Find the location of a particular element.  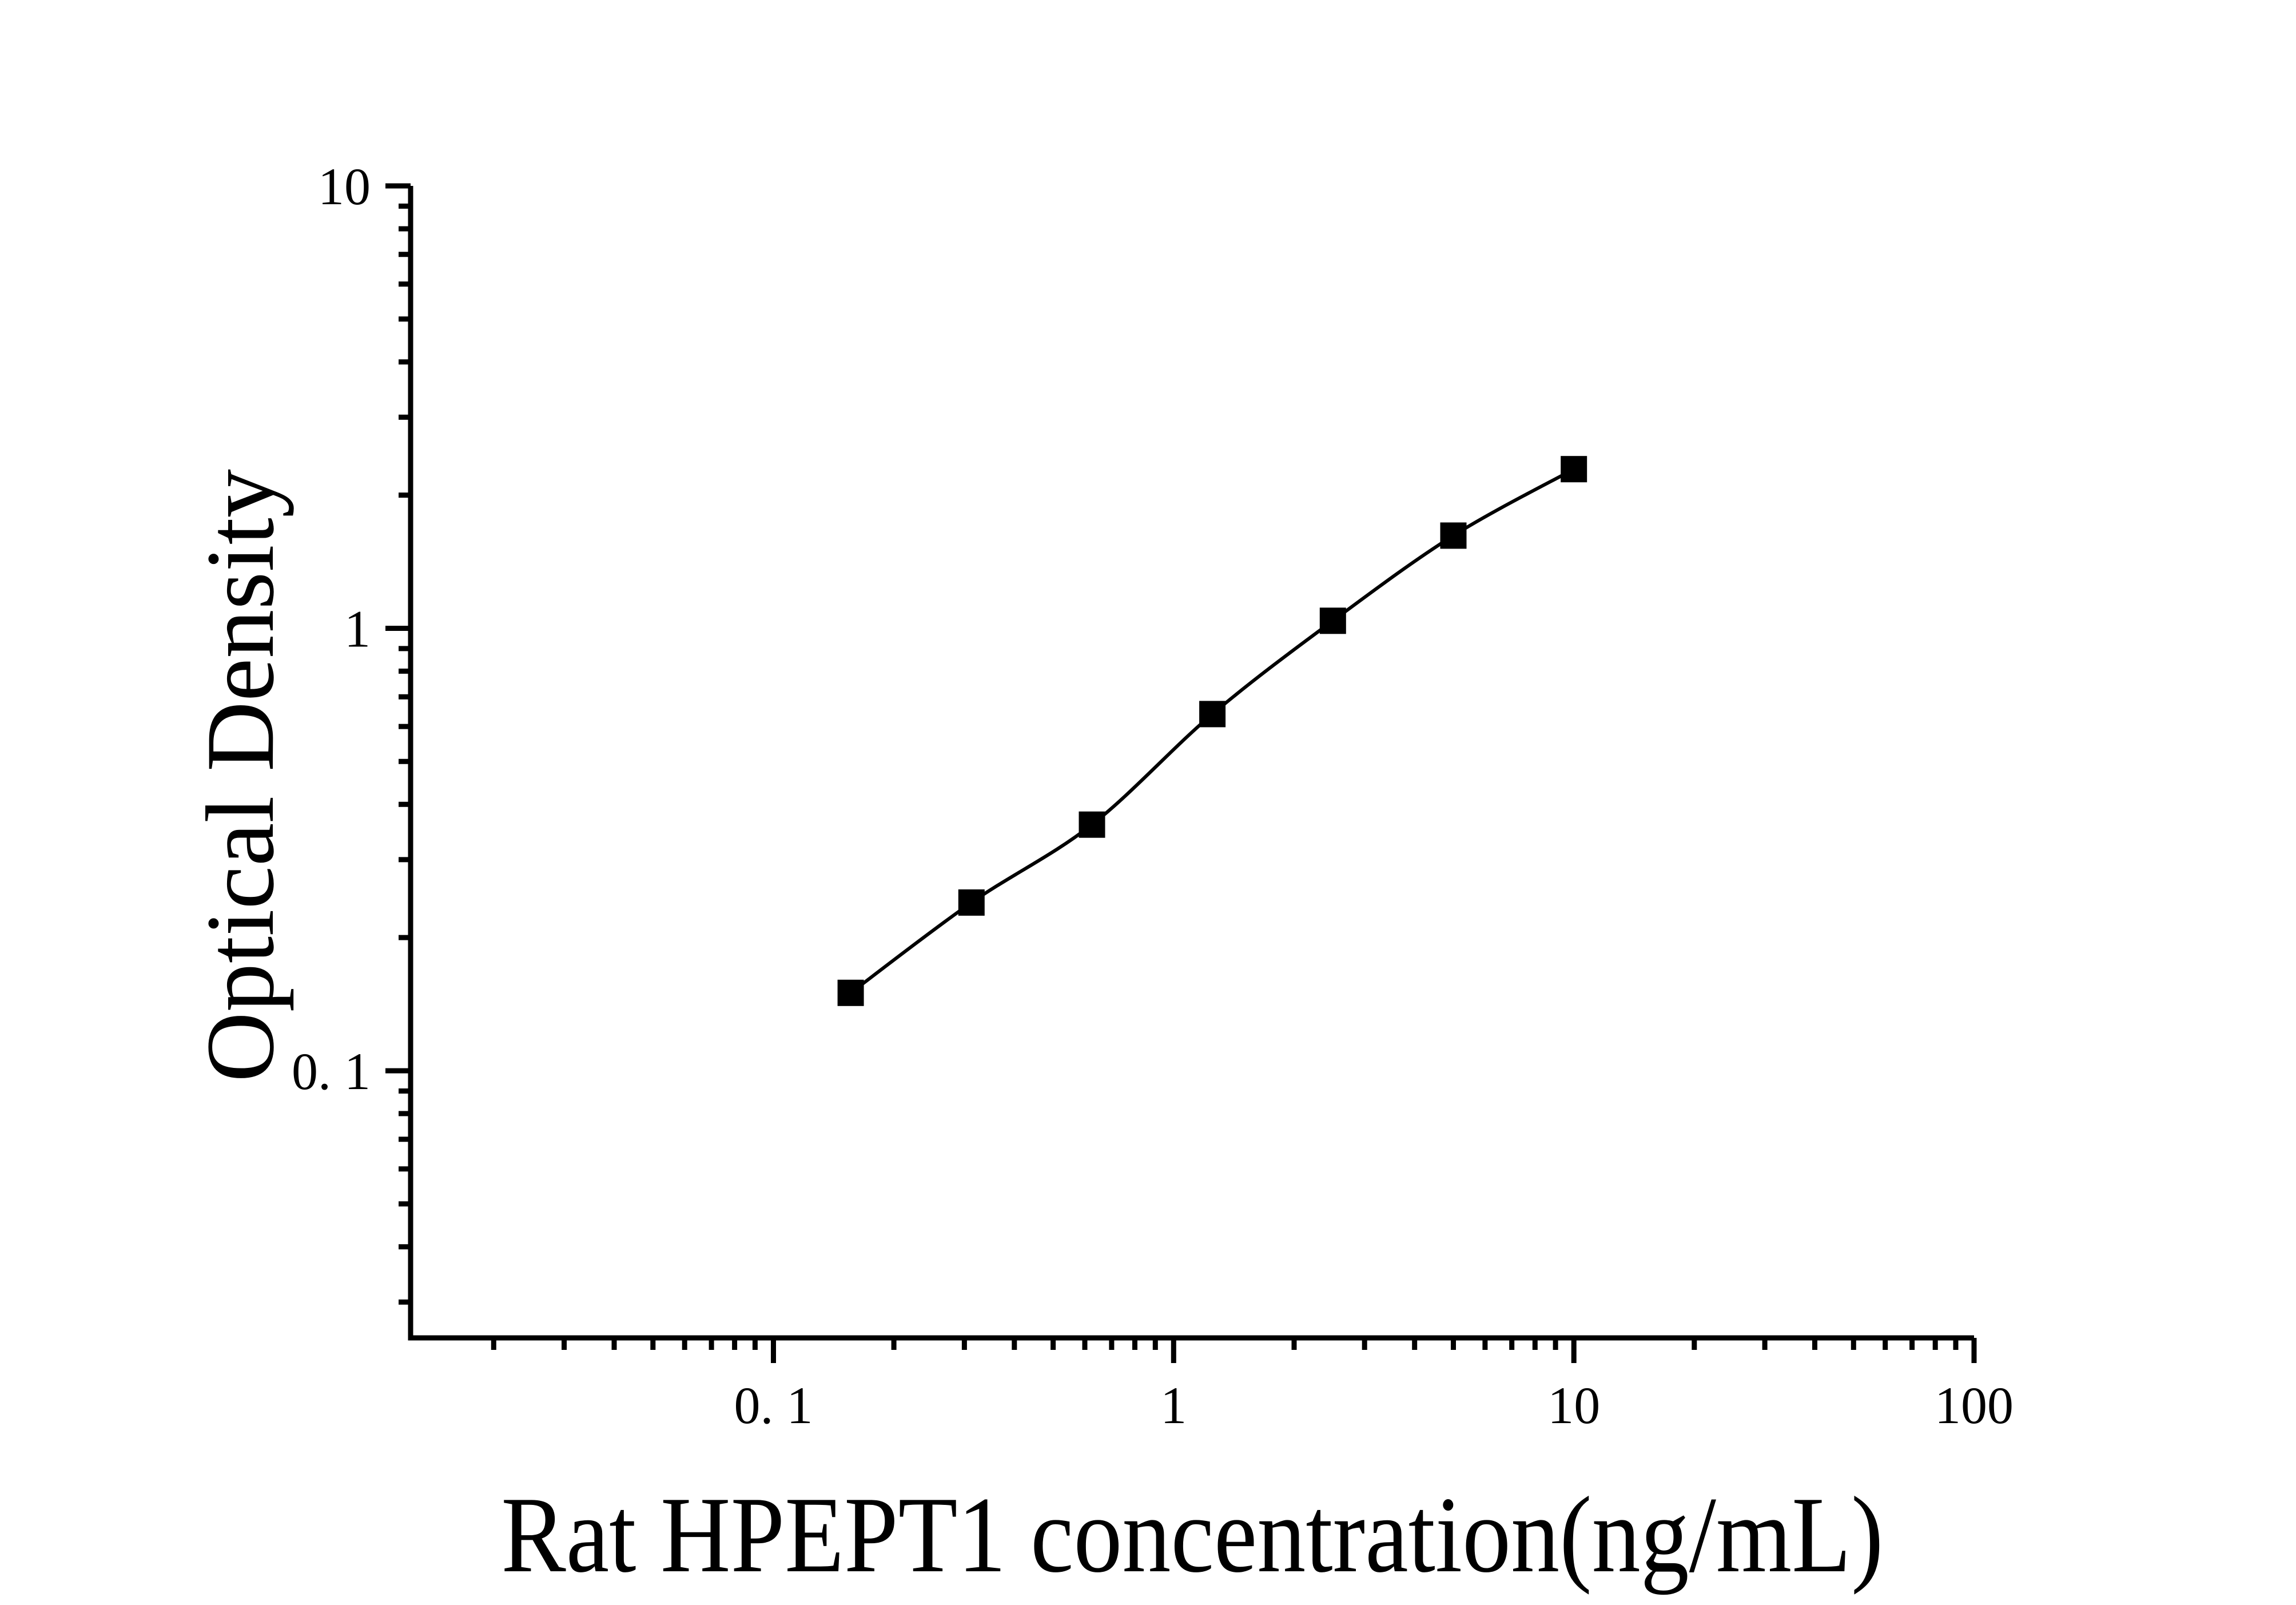

x-tick-label: 10 is located at coordinates (1573, 1405).